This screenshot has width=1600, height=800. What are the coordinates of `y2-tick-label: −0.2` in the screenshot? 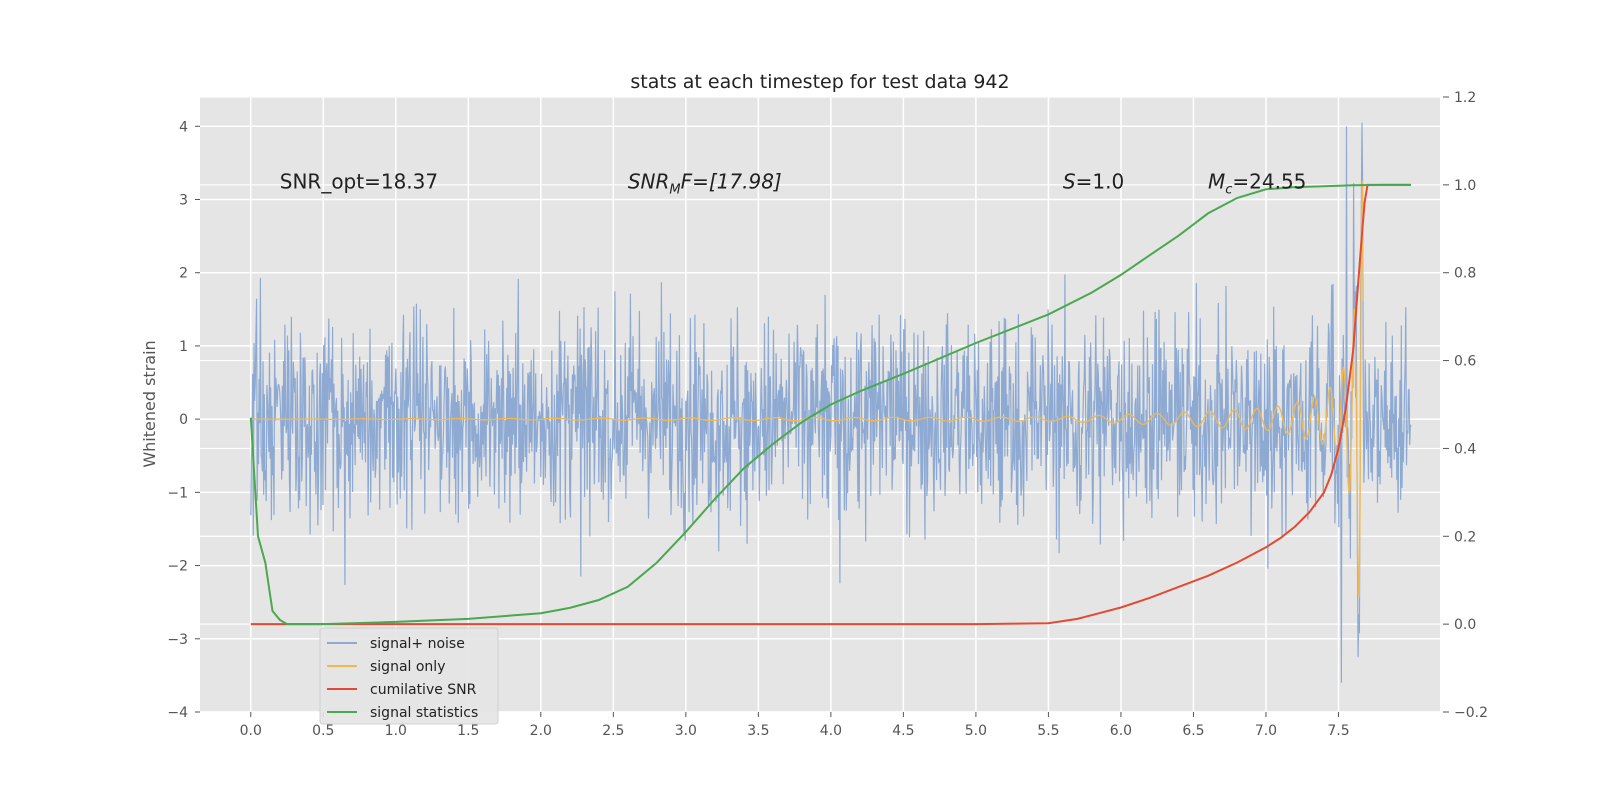 It's located at (1471, 713).